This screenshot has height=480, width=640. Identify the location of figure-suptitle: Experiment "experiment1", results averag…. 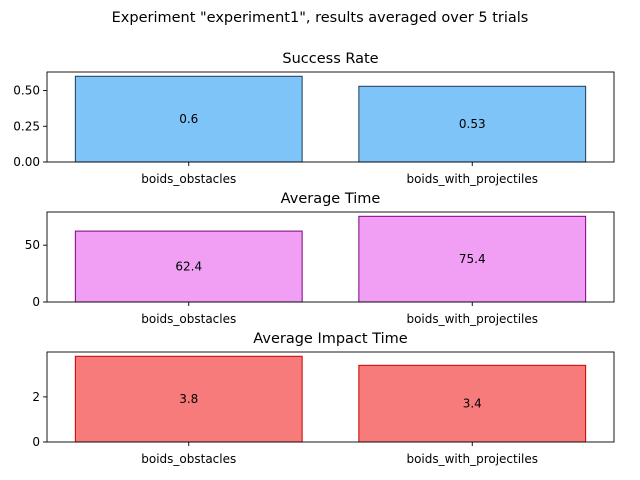
(320, 18).